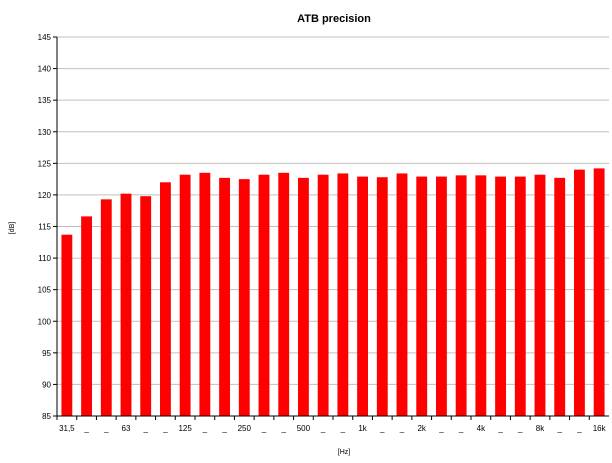 Image resolution: width=612 pixels, height=463 pixels. Describe the element at coordinates (45, 100) in the screenshot. I see `y-tick-label: 135` at that location.